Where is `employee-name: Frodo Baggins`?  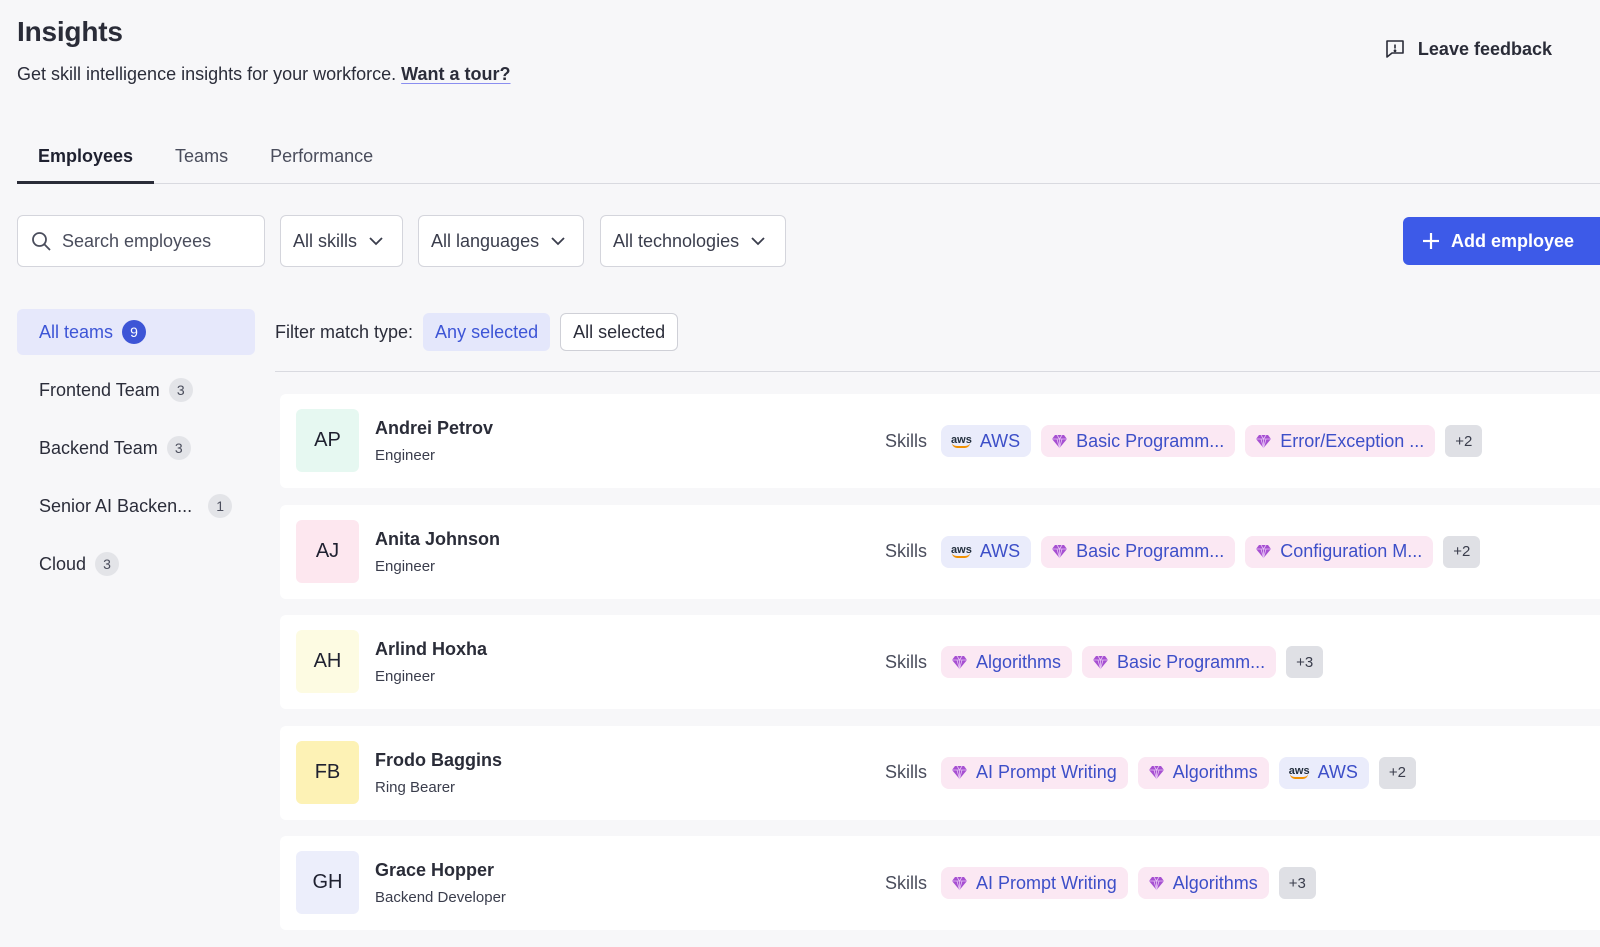 employee-name: Frodo Baggins is located at coordinates (438, 759).